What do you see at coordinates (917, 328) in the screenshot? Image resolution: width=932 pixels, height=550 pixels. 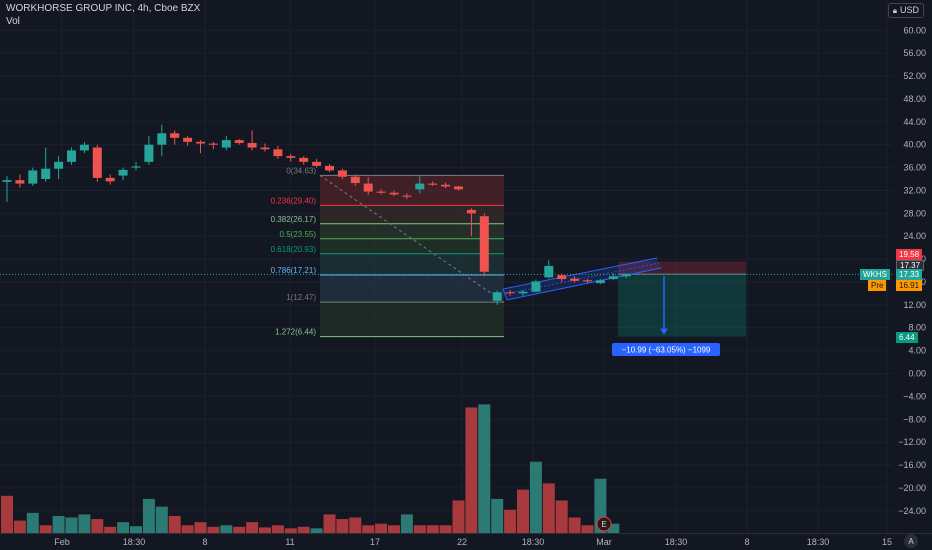 I see `price-tick-label: 8.00` at bounding box center [917, 328].